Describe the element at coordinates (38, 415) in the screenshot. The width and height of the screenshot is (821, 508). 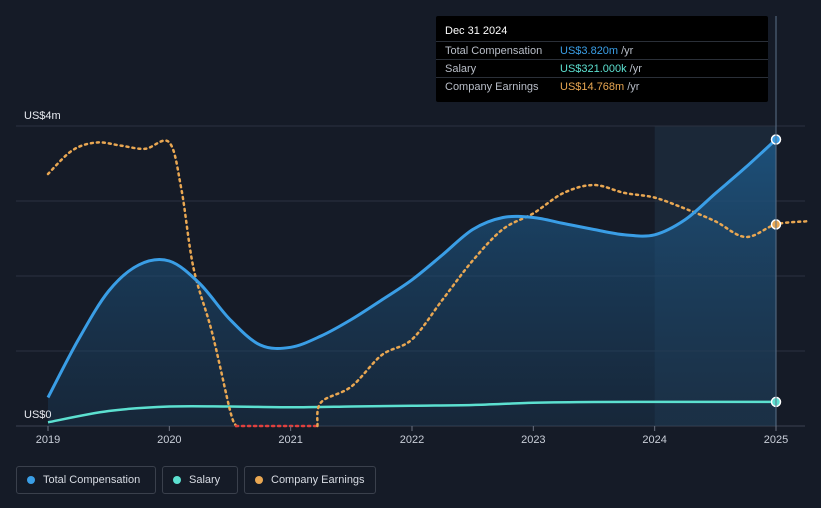
I see `y-label-bottom: US$0` at that location.